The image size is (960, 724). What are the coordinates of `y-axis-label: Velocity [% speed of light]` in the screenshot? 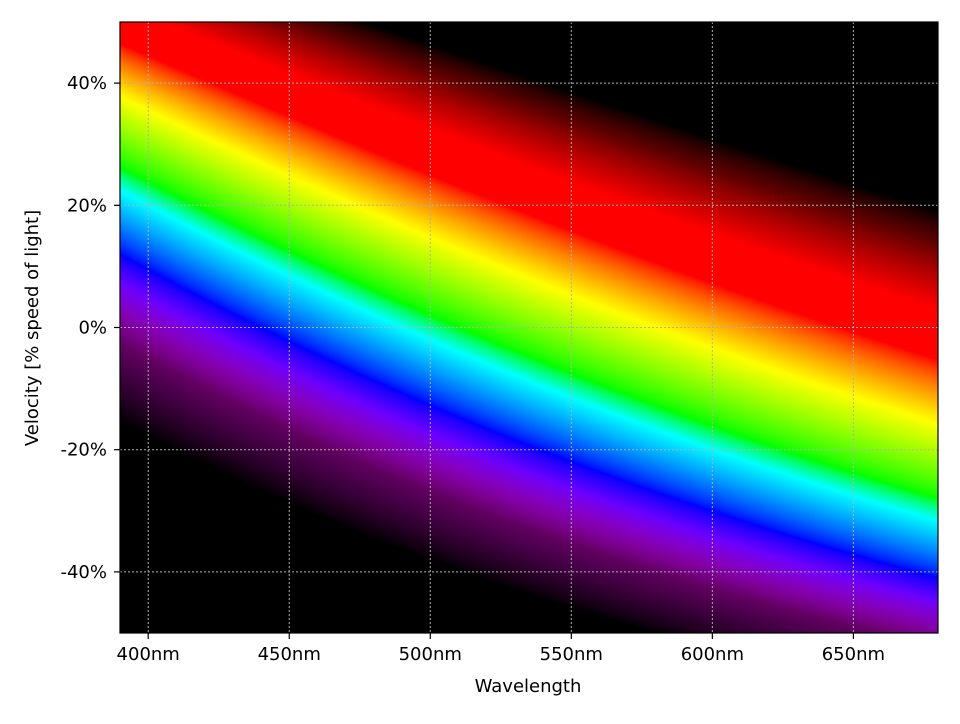 It's located at (32, 328).